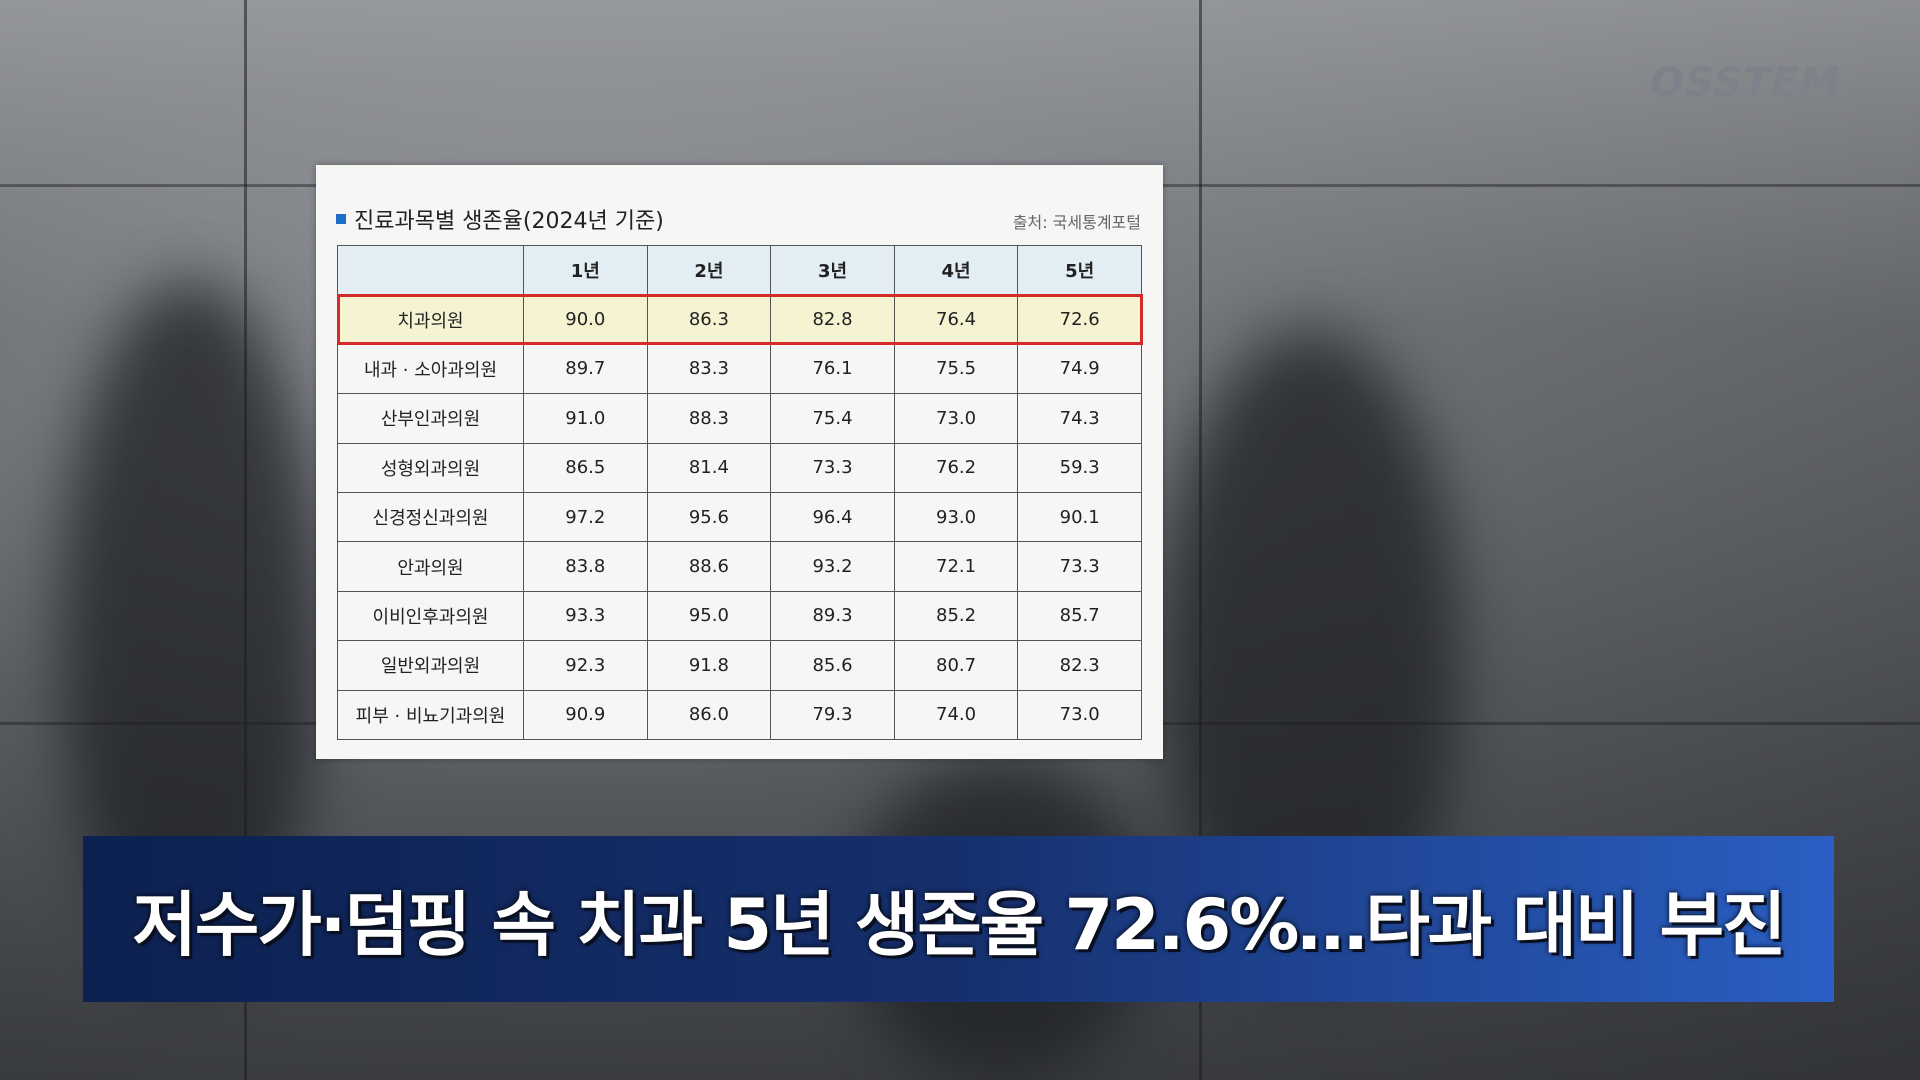 This screenshot has width=1920, height=1080. Describe the element at coordinates (832, 714) in the screenshot. I see `table-cell: 79.3` at that location.